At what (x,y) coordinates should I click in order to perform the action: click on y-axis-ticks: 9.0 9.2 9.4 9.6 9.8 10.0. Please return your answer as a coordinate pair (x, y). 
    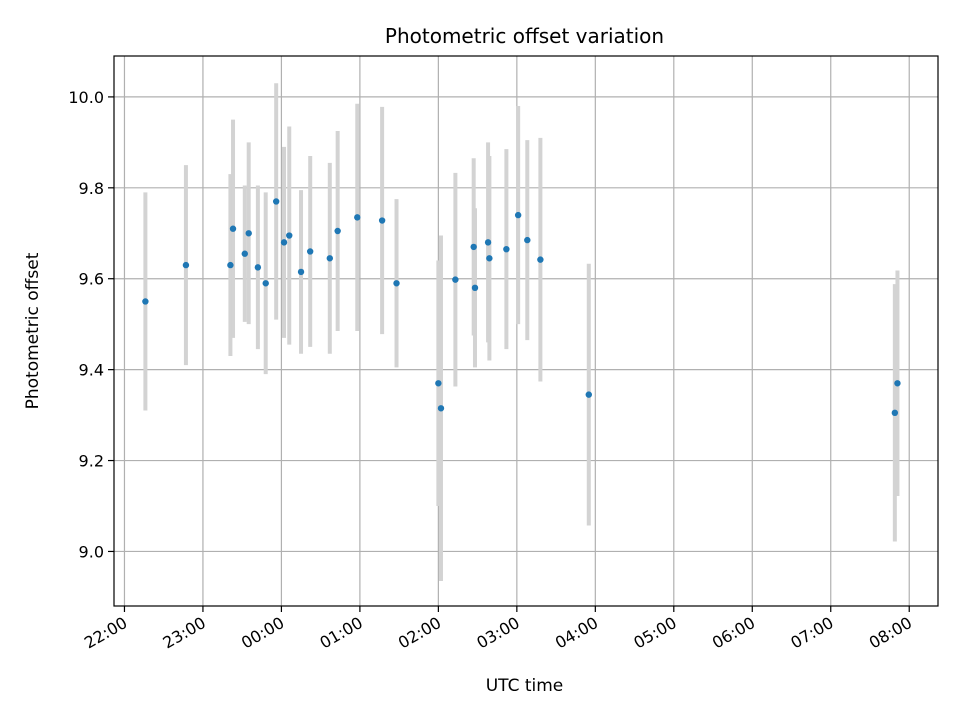
    Looking at the image, I should click on (91, 324).